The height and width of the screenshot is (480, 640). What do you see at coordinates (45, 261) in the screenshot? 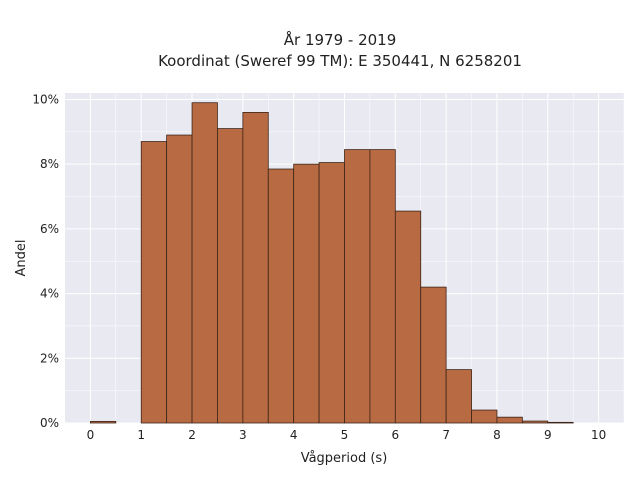
I see `y-axis-ticks: 0% 2% 4% 6% 8% 10%` at bounding box center [45, 261].